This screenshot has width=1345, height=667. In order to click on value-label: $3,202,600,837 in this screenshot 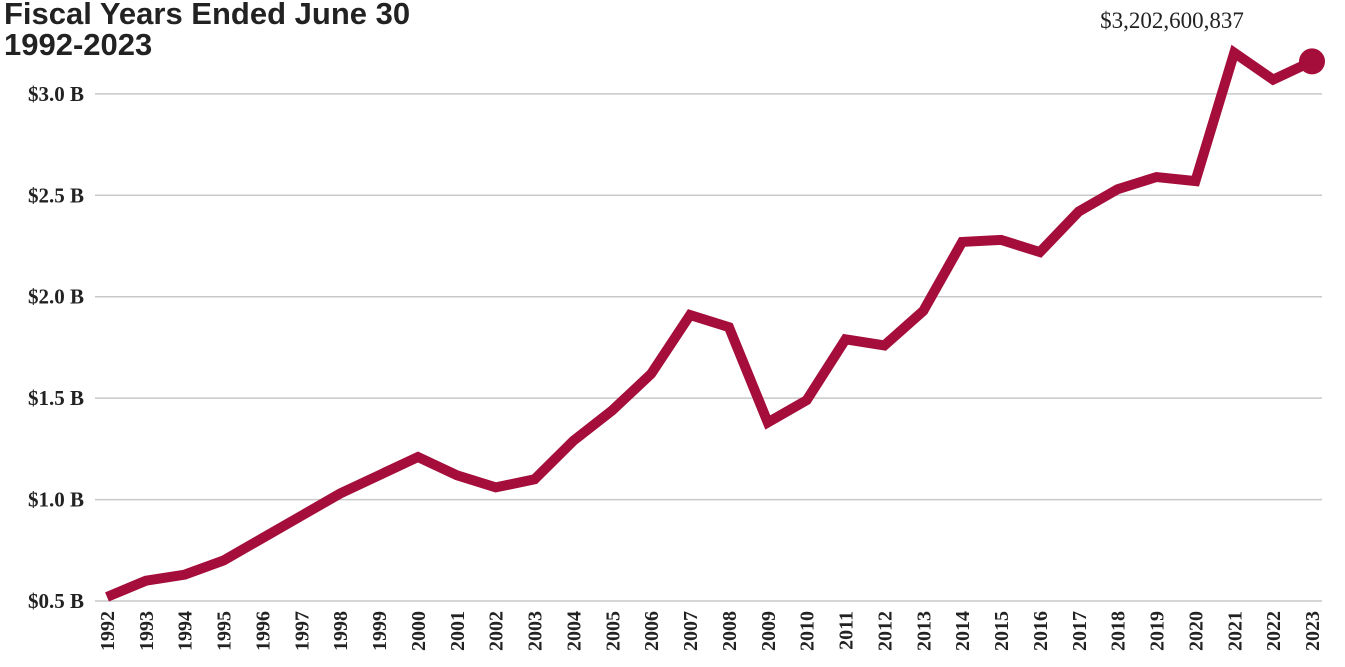, I will do `click(1172, 20)`.